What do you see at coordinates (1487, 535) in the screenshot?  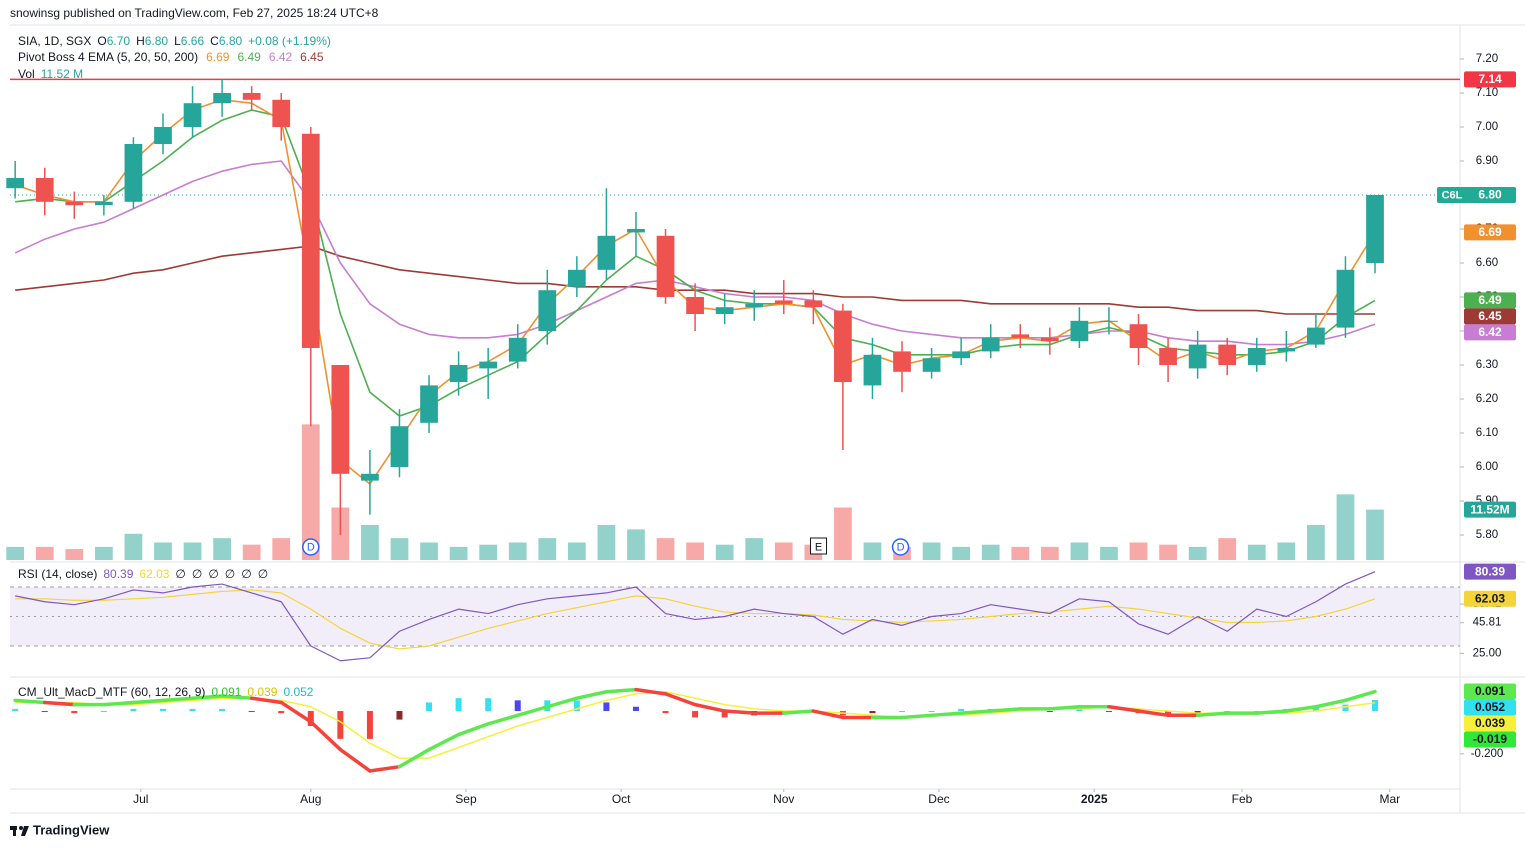 I see `y-tick-label: 5.80` at bounding box center [1487, 535].